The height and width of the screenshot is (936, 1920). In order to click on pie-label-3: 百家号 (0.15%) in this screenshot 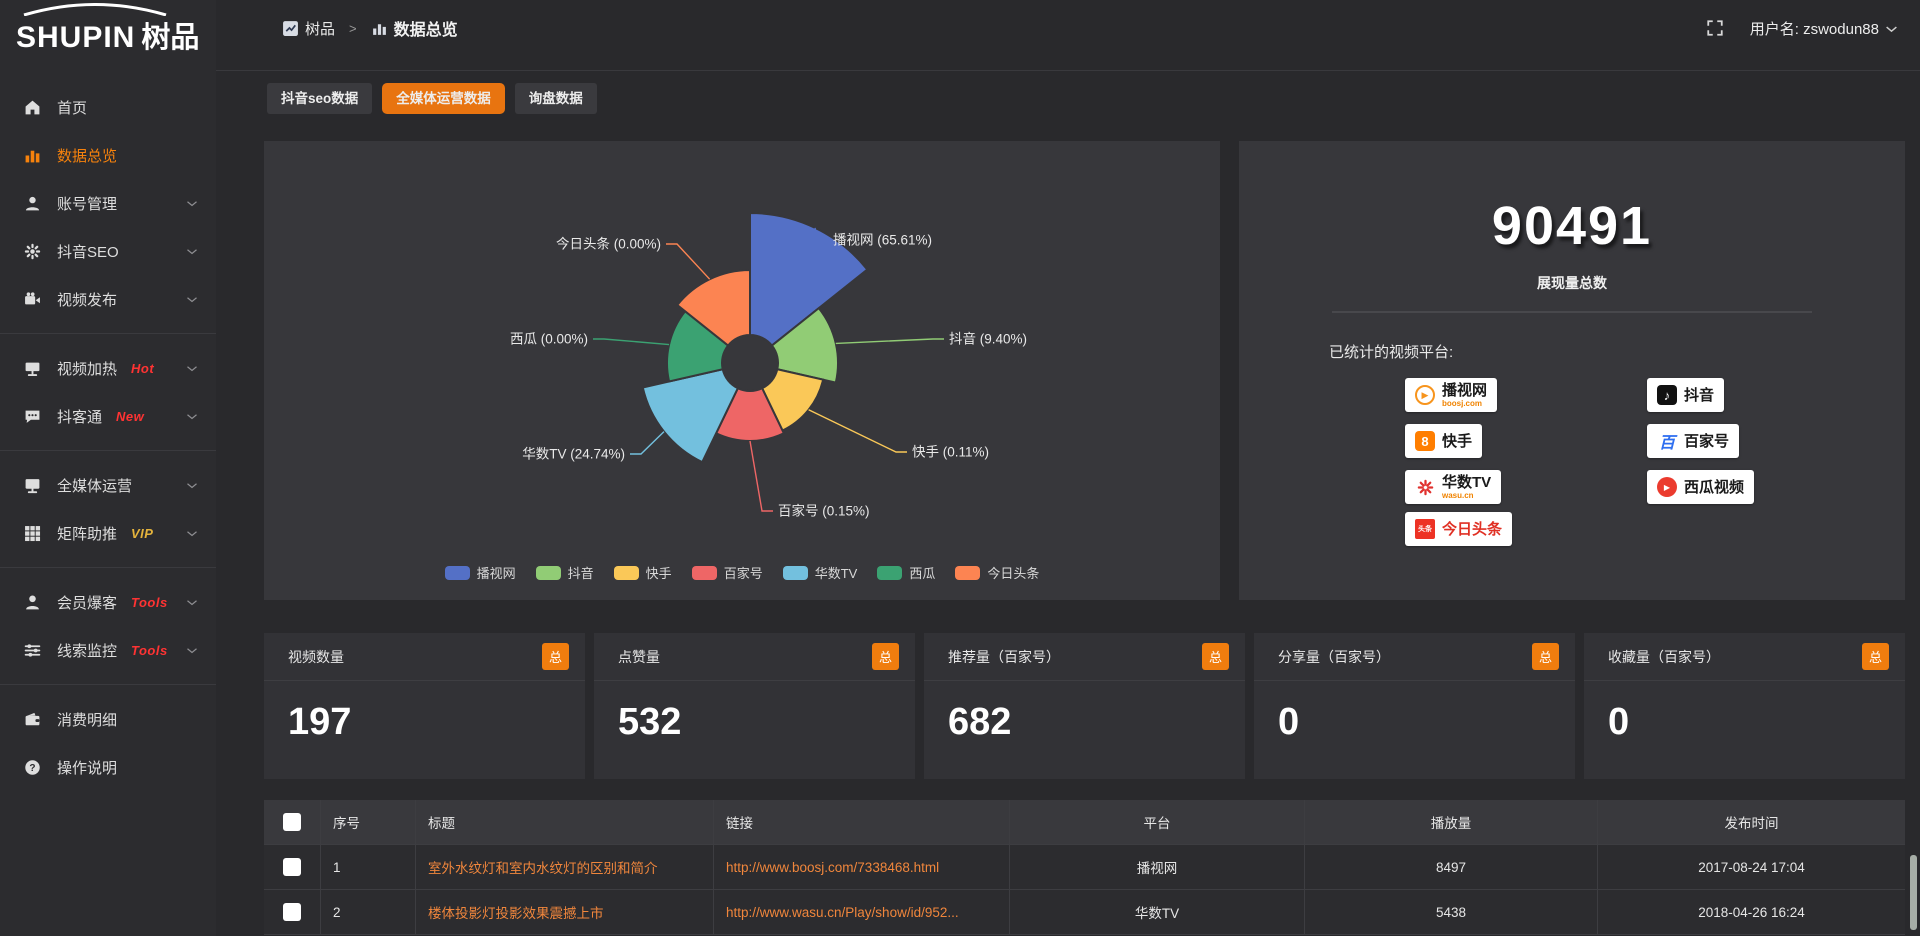, I will do `click(824, 511)`.